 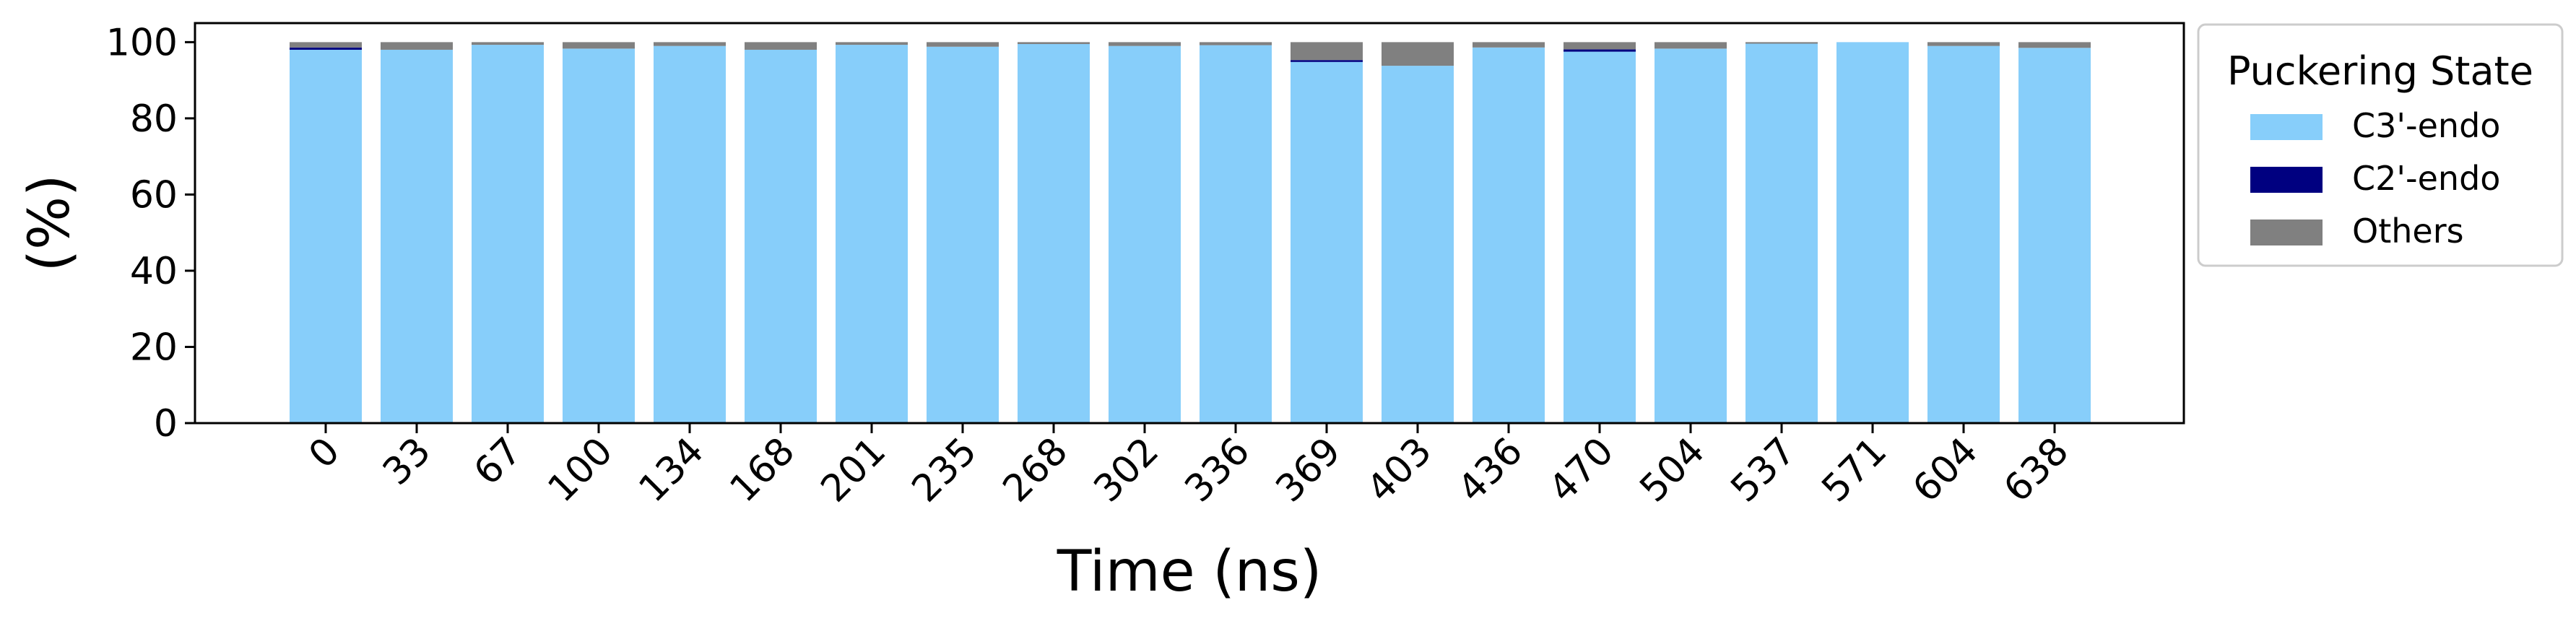 I want to click on x-tick-label: 33, so click(x=407, y=462).